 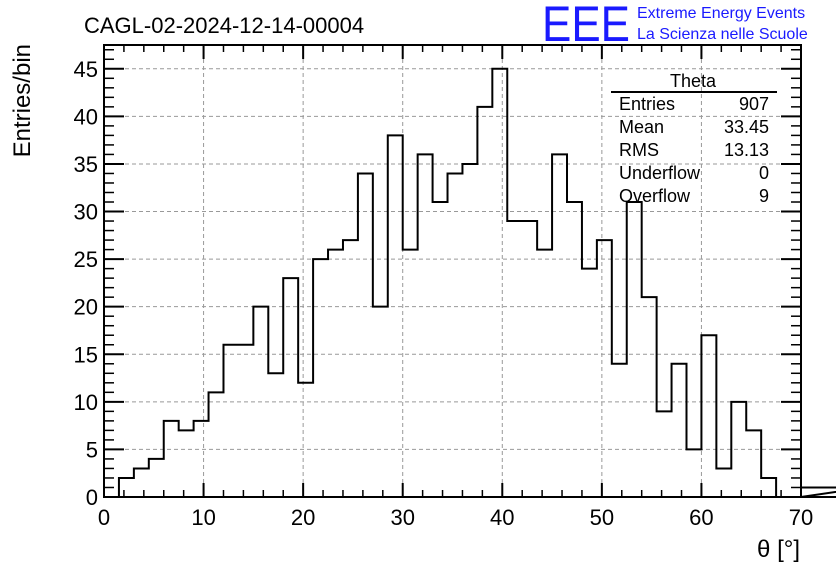 I want to click on y-tick-label: 40, so click(x=86, y=116).